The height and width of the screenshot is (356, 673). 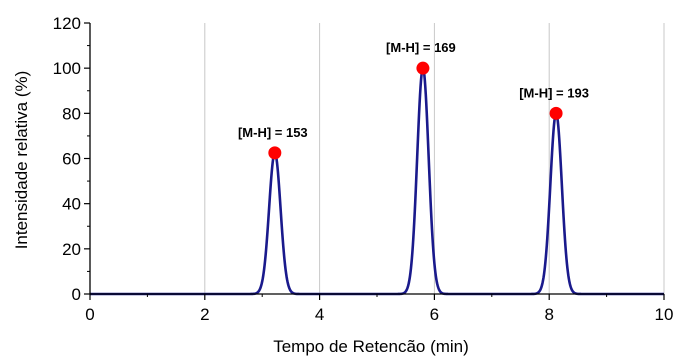 What do you see at coordinates (71, 204) in the screenshot?
I see `y-tick-label: 40` at bounding box center [71, 204].